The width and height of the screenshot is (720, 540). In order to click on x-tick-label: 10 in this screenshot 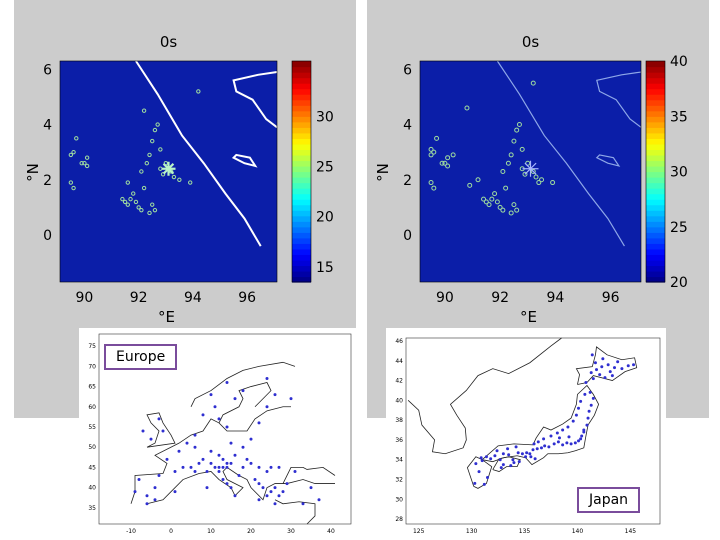, I will do `click(211, 531)`.